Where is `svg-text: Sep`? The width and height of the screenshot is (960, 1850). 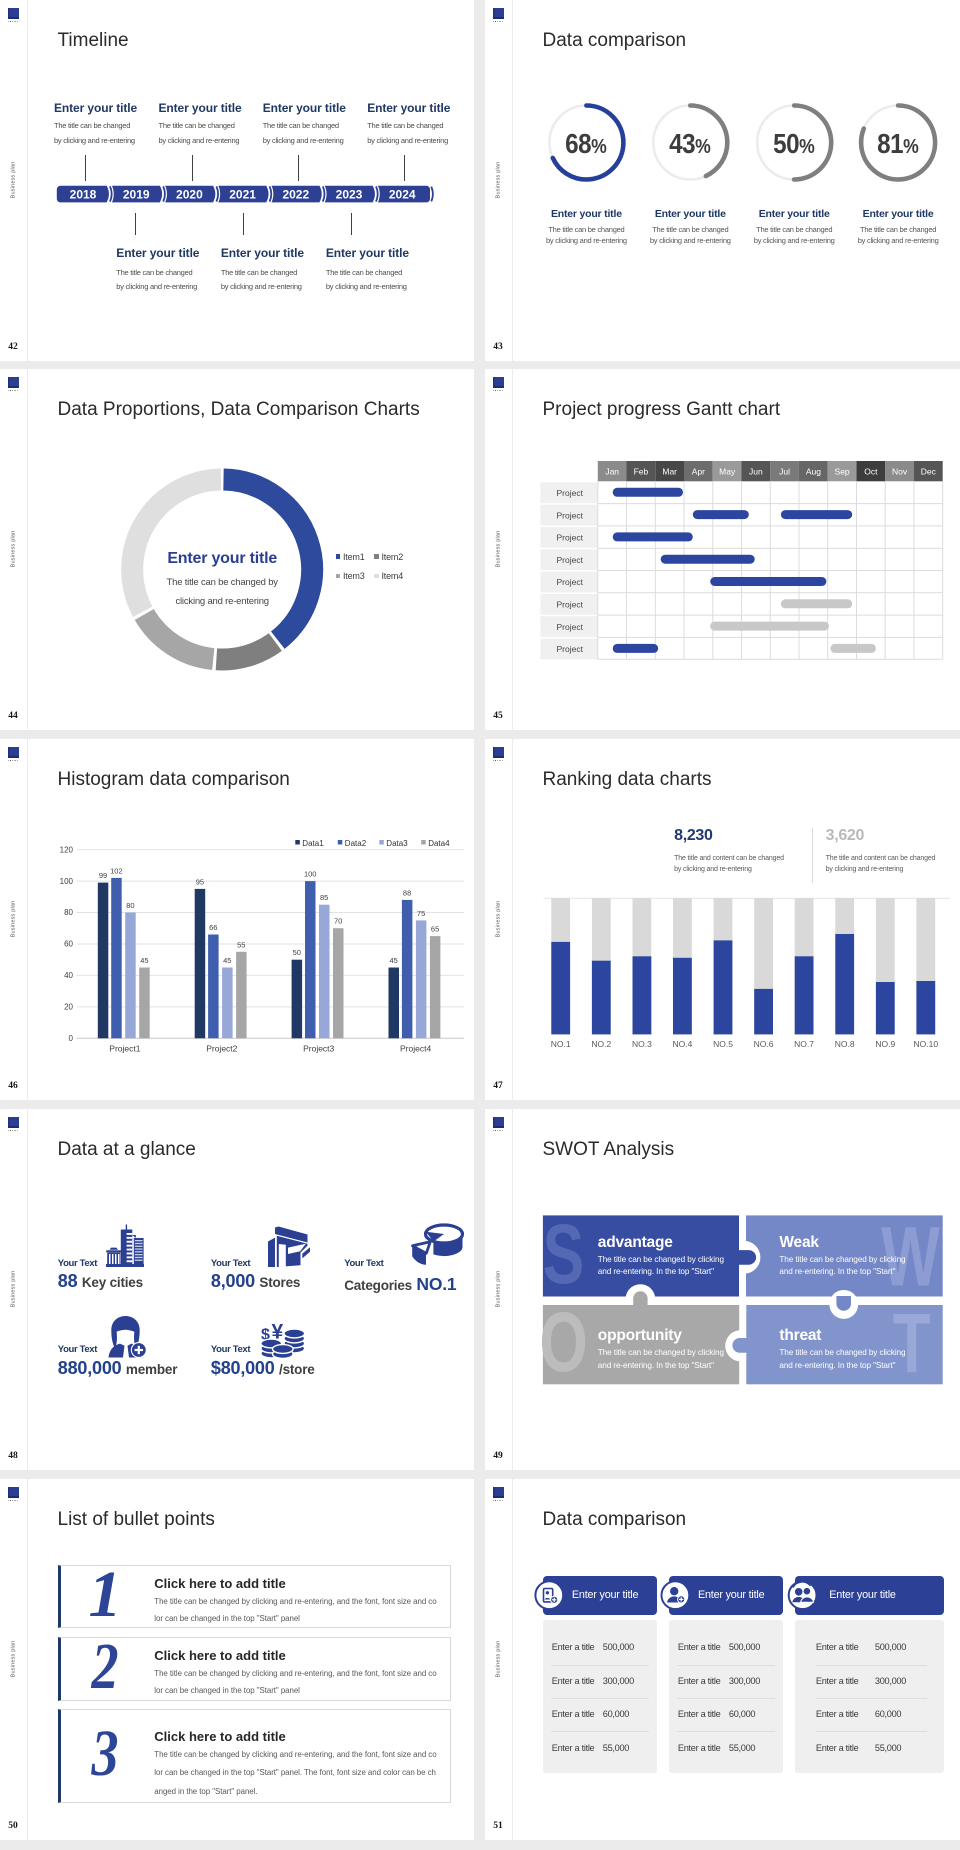
svg-text: Sep is located at coordinates (842, 471).